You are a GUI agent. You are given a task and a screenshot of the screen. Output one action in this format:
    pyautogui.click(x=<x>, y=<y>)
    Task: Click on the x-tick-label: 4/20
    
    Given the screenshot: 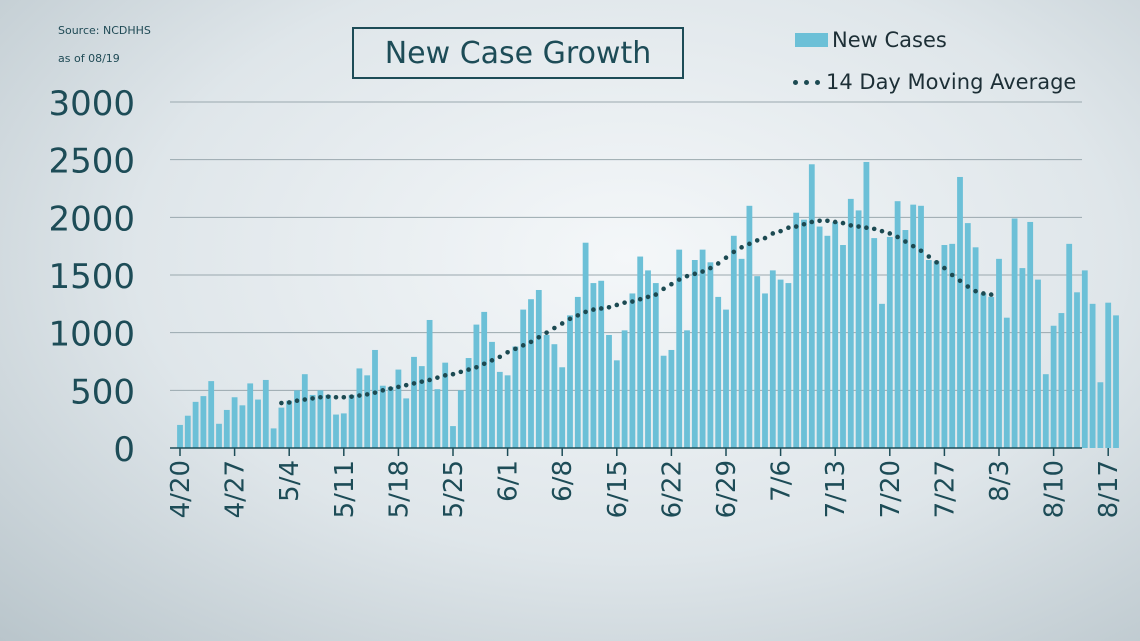 What is the action you would take?
    pyautogui.click(x=181, y=489)
    